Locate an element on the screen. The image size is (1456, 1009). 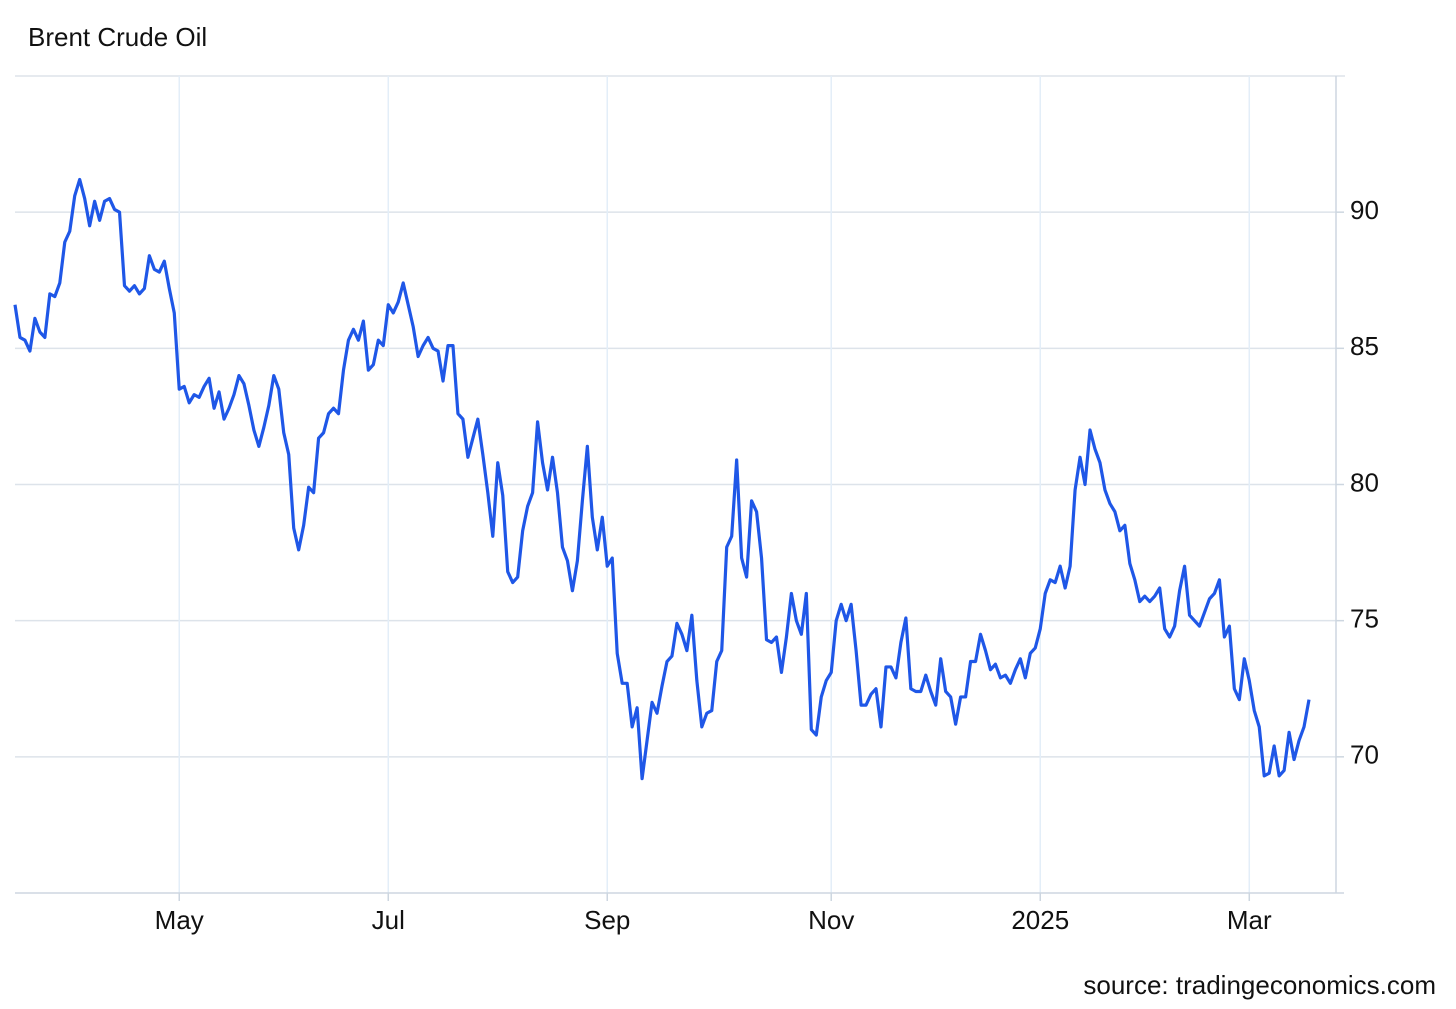
y-tick-label: 90 is located at coordinates (1364, 210).